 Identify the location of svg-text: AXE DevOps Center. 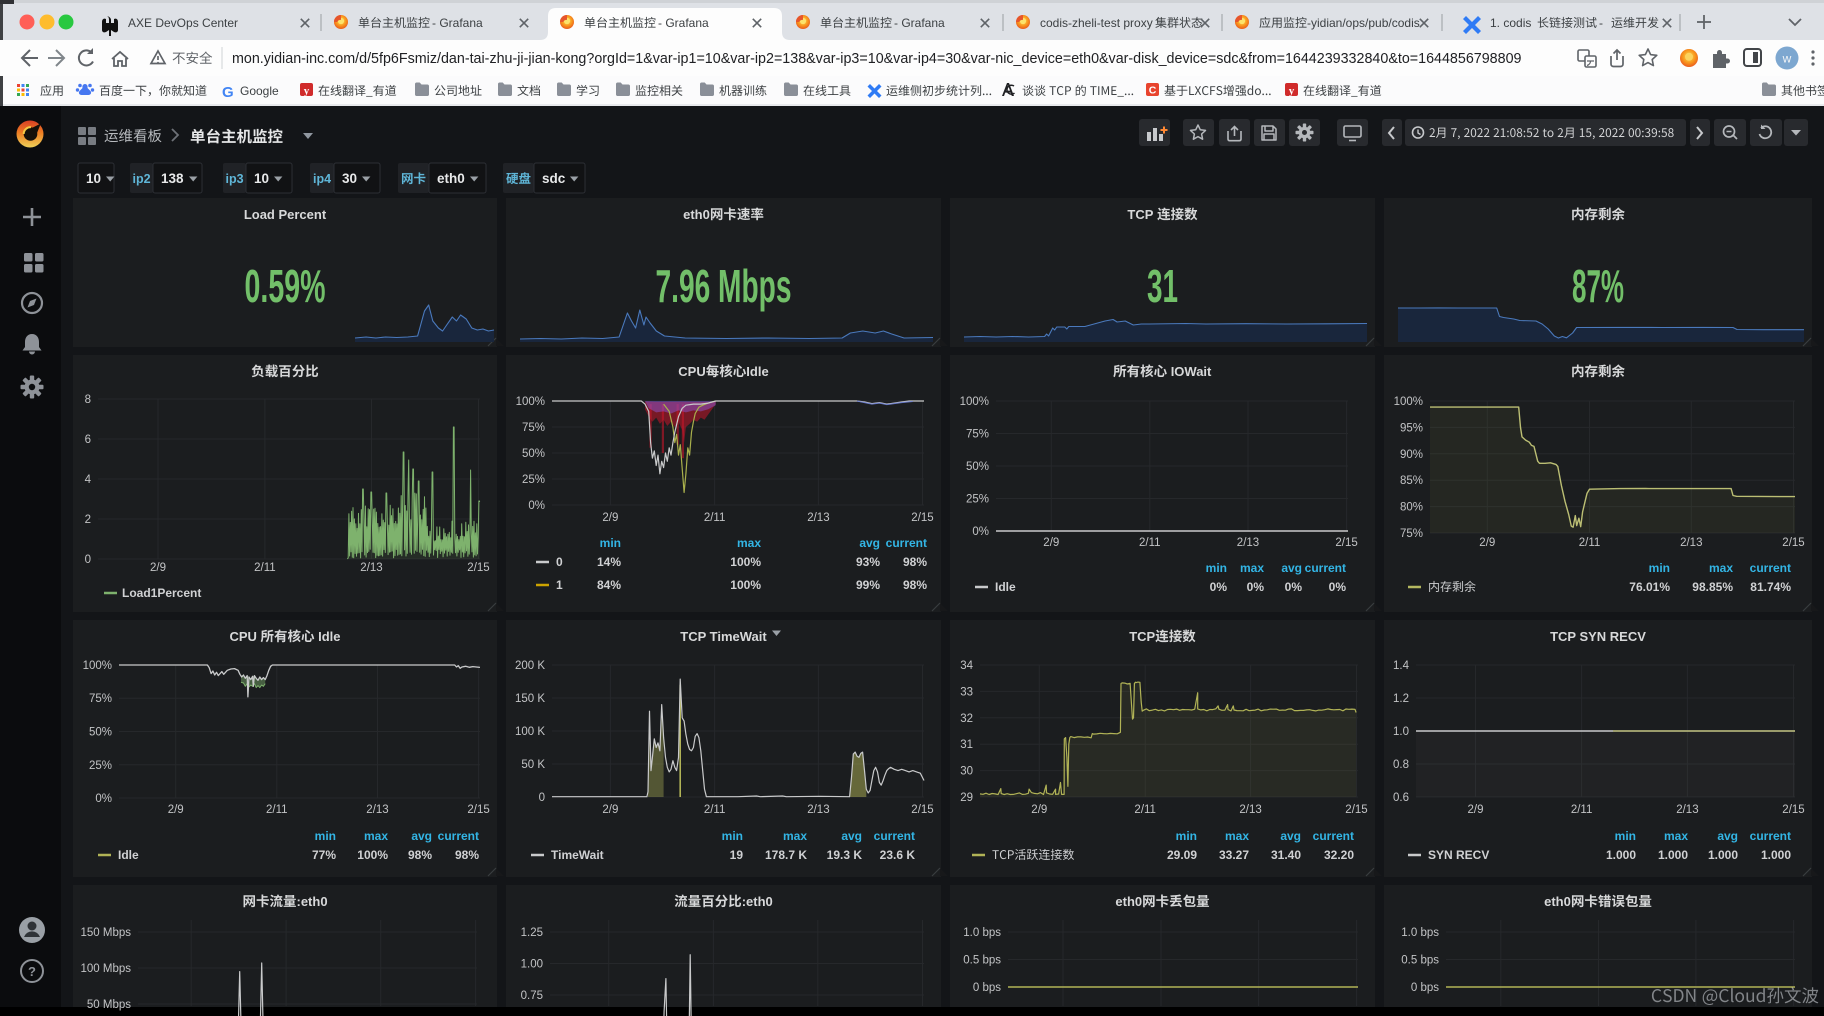
(183, 23).